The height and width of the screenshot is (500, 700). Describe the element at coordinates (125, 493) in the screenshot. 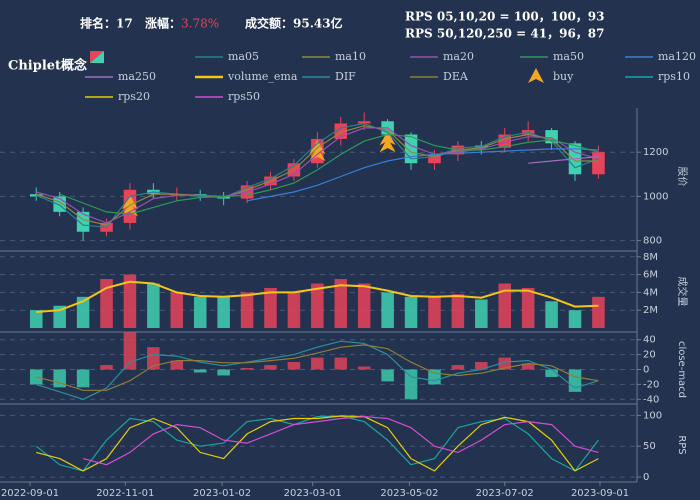

I see `x-tick-label: 2022-11-01` at that location.